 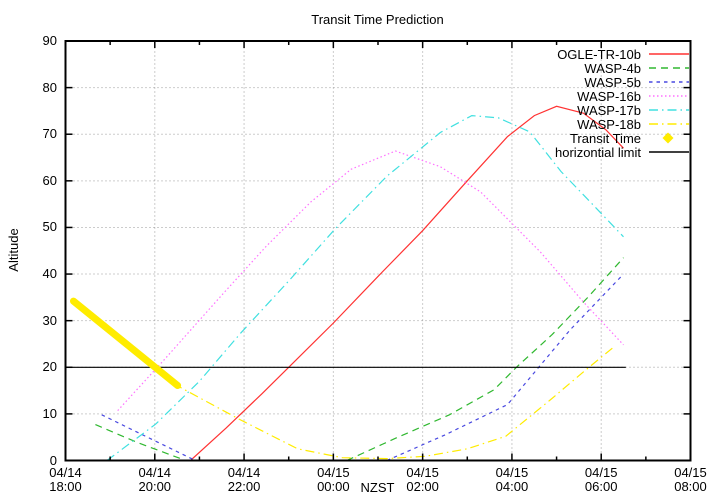 What do you see at coordinates (155, 486) in the screenshot?
I see `x-tick-time: 20:00` at bounding box center [155, 486].